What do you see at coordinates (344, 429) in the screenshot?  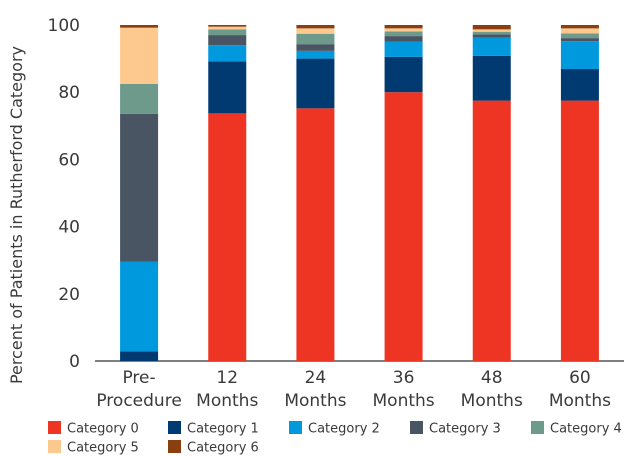 I see `legend-label: Category 2` at bounding box center [344, 429].